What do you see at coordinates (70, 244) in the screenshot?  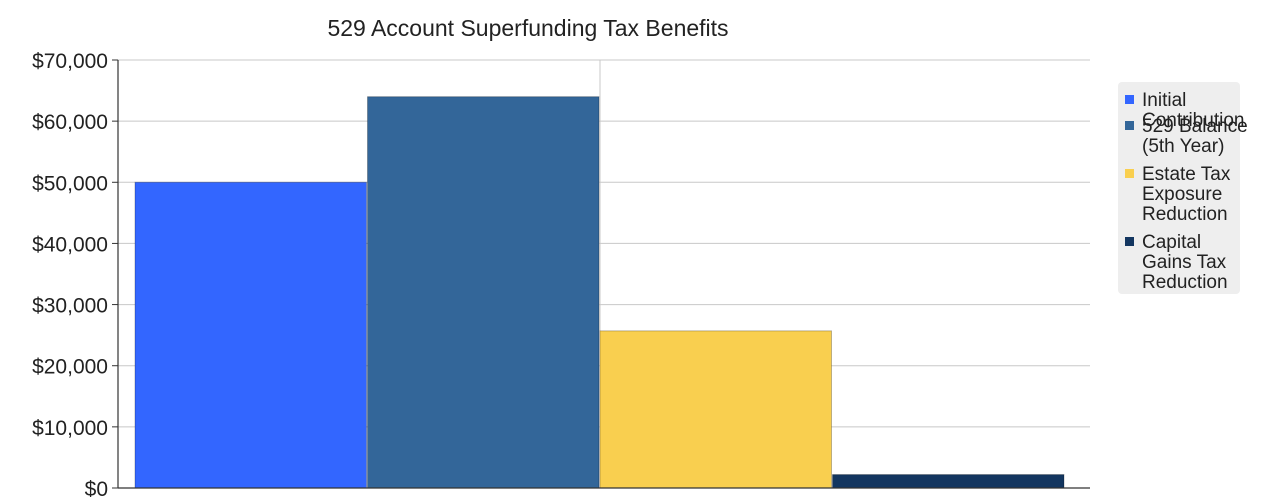 I see `y-tick-label: $40,000` at bounding box center [70, 244].